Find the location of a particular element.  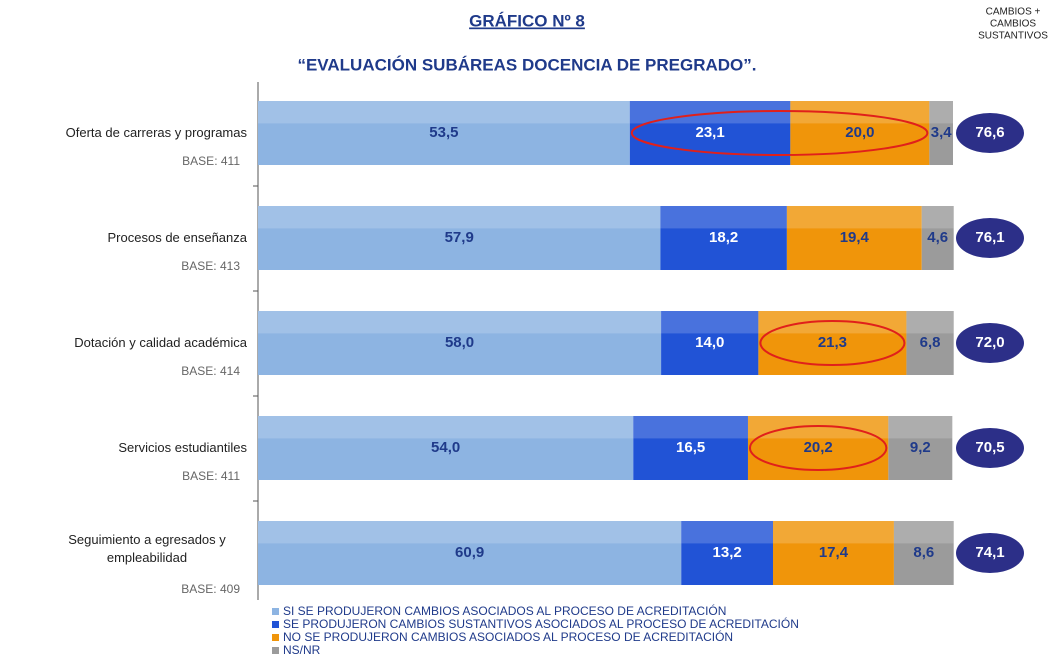

value-label: 19,4 is located at coordinates (855, 237).